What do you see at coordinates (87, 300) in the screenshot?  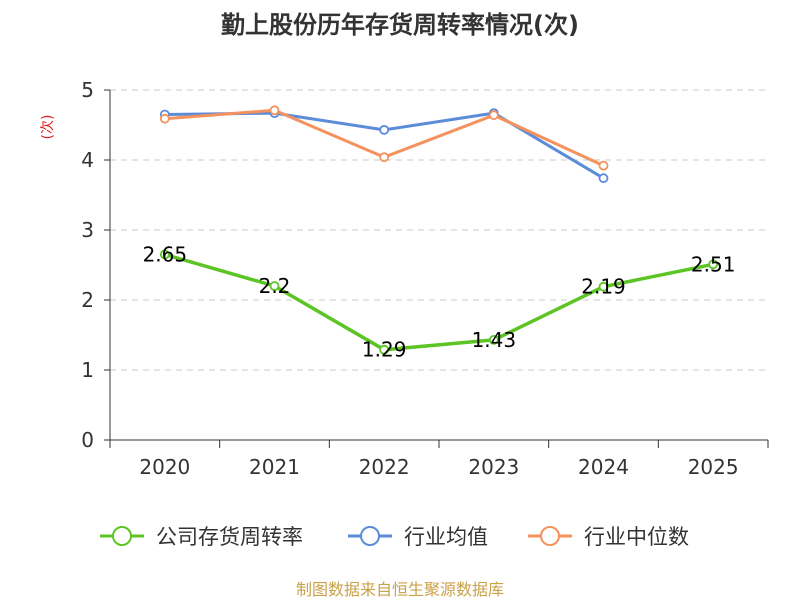 I see `y-tick-label: 2` at bounding box center [87, 300].